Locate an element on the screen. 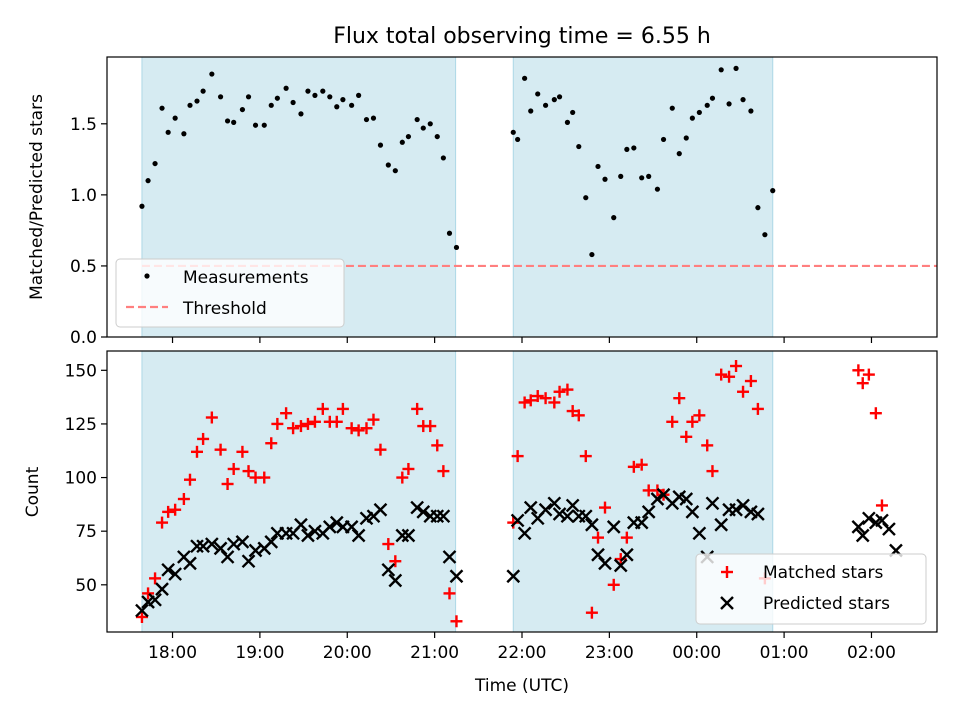 The height and width of the screenshot is (720, 960). x-tick-label: 20:00 is located at coordinates (347, 653).